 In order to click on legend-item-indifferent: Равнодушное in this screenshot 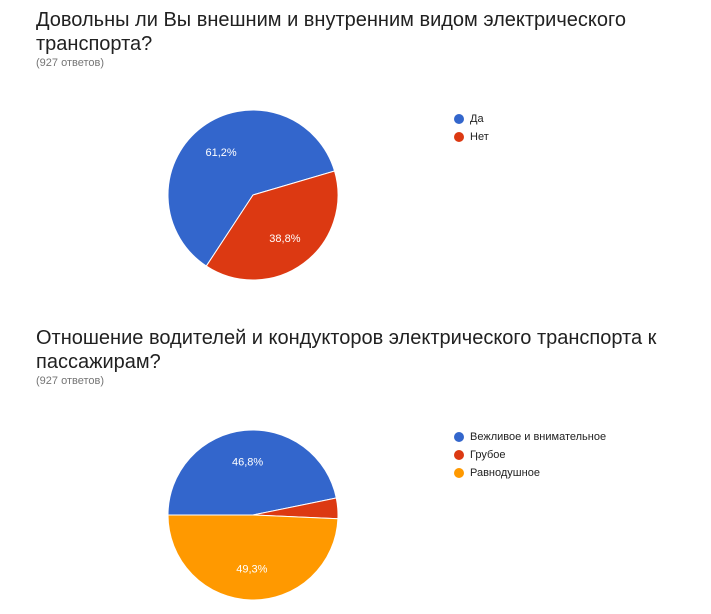, I will do `click(530, 473)`.